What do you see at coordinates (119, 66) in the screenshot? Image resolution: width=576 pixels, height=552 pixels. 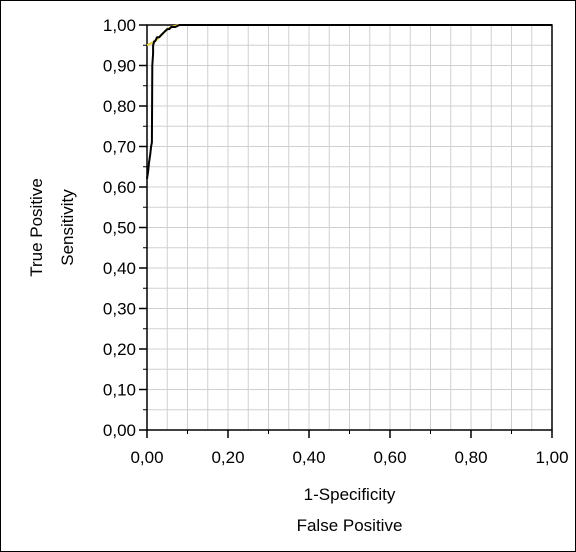 I see `y-tick-label: 0,90` at bounding box center [119, 66].